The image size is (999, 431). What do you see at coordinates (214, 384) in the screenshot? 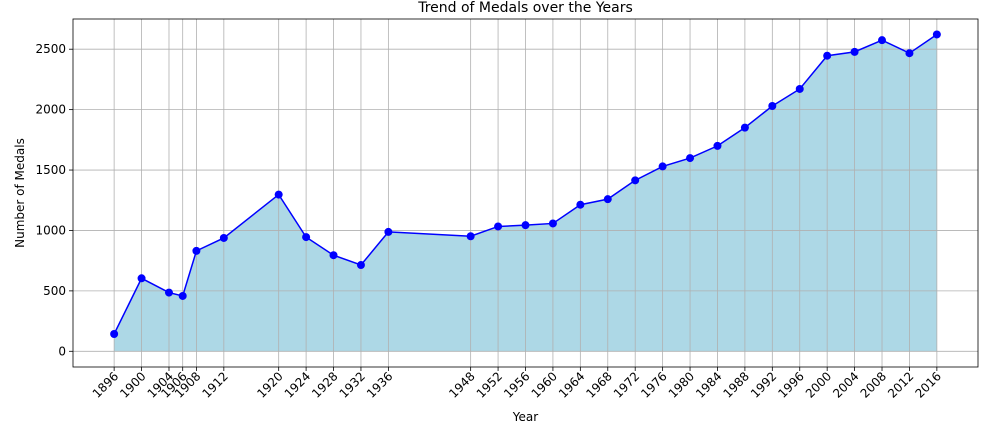
I see `x-tick-label: 1912` at bounding box center [214, 384].